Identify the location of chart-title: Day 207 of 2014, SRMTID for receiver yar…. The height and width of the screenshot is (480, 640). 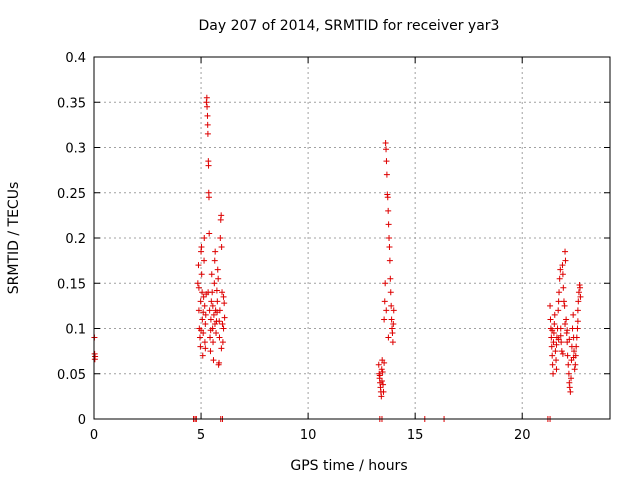
(349, 26).